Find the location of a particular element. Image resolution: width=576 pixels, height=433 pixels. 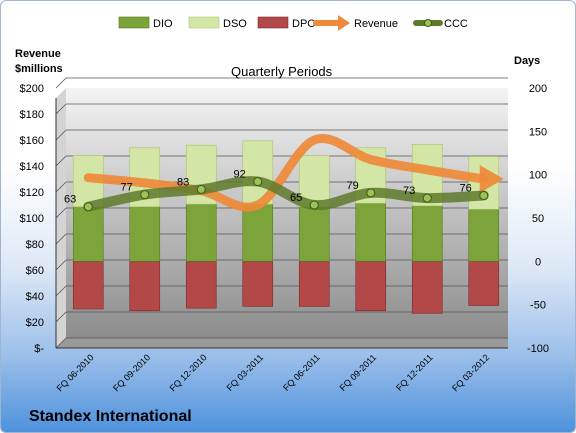

legend-swatch-dio is located at coordinates (134, 22).